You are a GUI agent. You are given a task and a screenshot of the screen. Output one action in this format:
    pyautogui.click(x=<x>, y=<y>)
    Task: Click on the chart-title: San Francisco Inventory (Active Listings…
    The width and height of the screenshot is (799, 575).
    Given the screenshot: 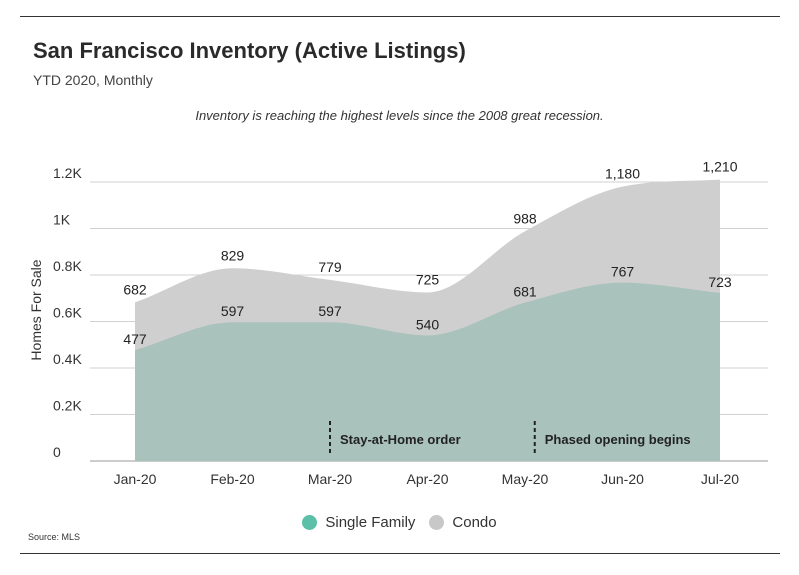 What is the action you would take?
    pyautogui.click(x=249, y=50)
    